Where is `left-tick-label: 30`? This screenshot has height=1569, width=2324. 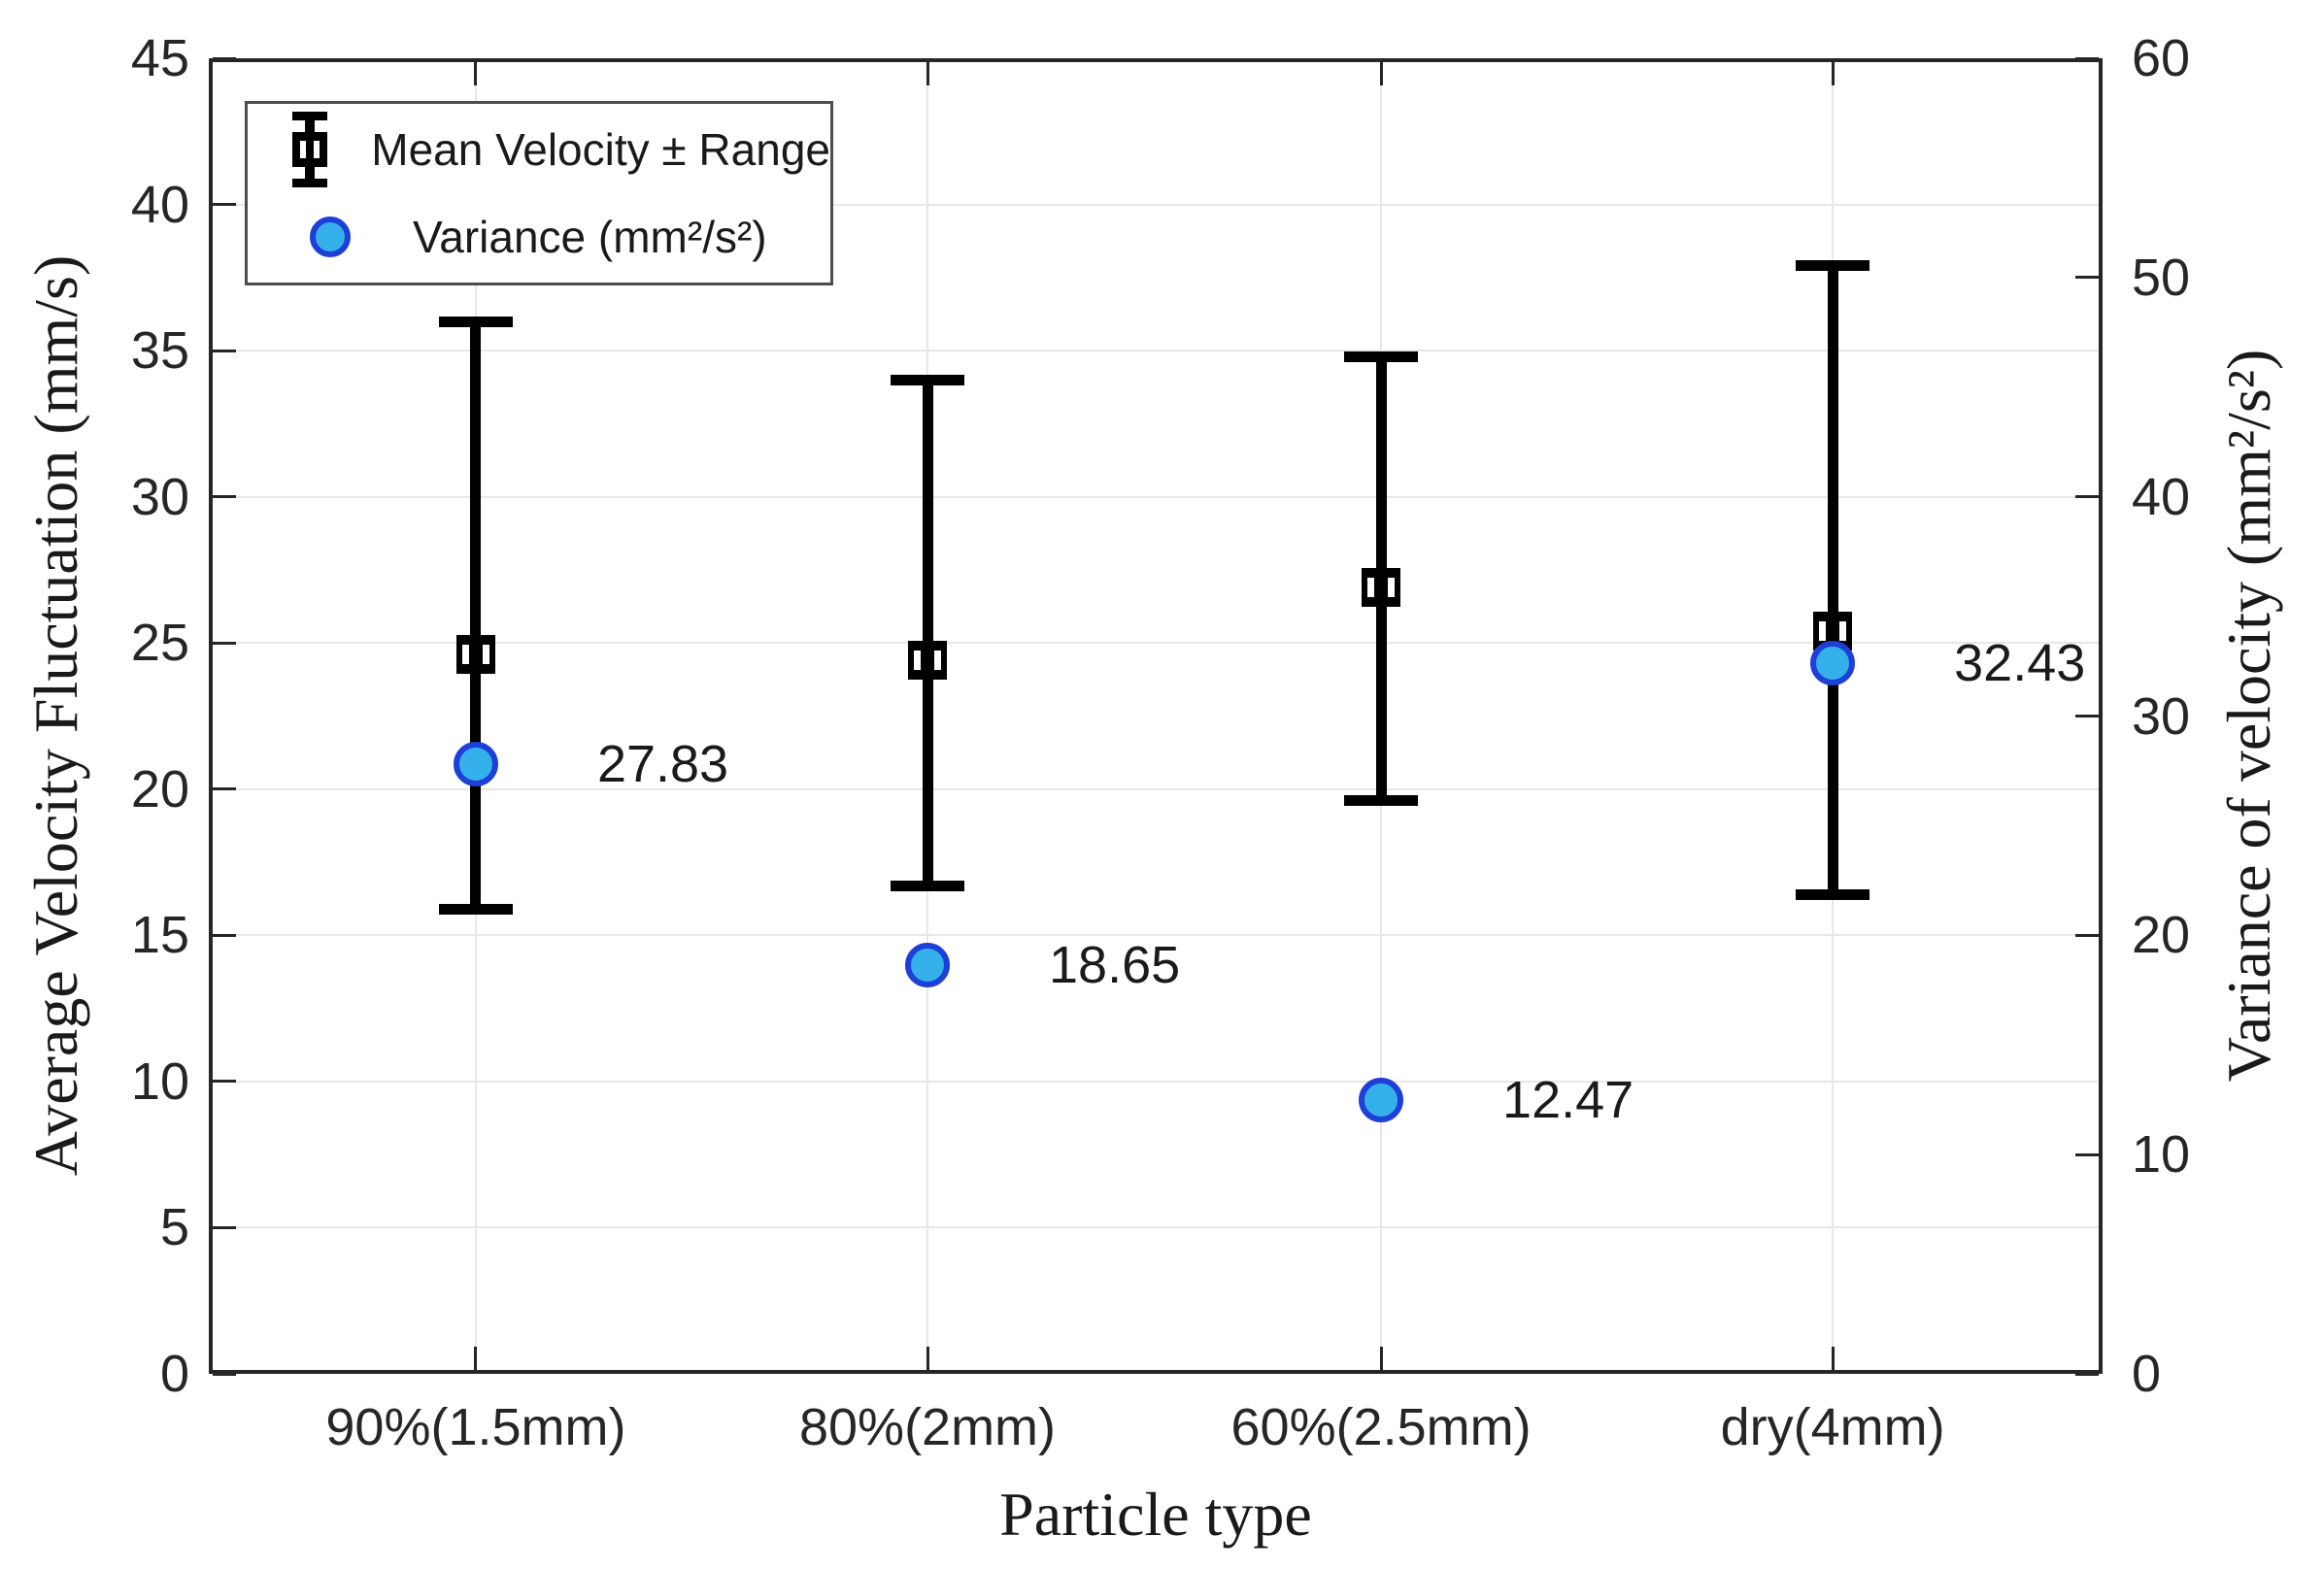
left-tick-label: 30 is located at coordinates (159, 496).